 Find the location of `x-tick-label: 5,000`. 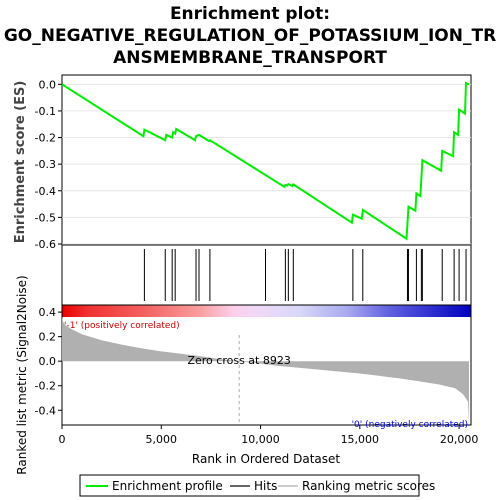

x-tick-label: 5,000 is located at coordinates (162, 439).